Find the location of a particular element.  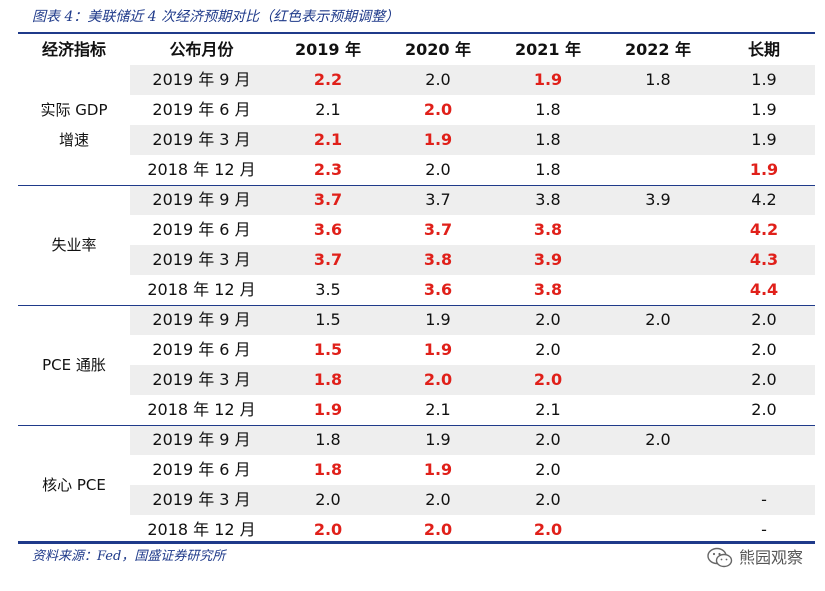

watermark-text: 熊园观察 is located at coordinates (770, 557).